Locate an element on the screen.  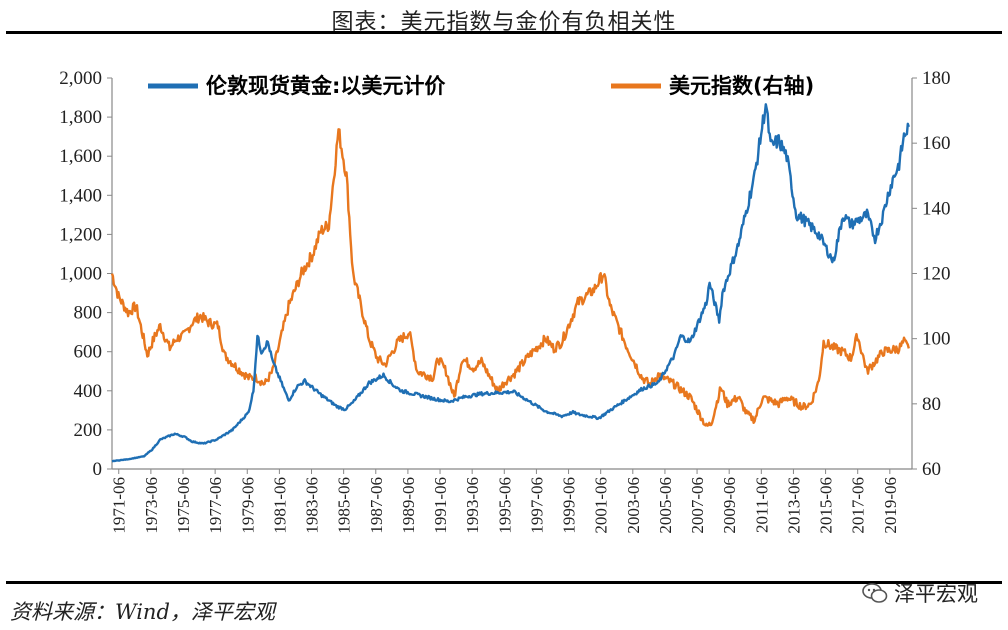
y-right-tick-label: 100 is located at coordinates (936, 339).